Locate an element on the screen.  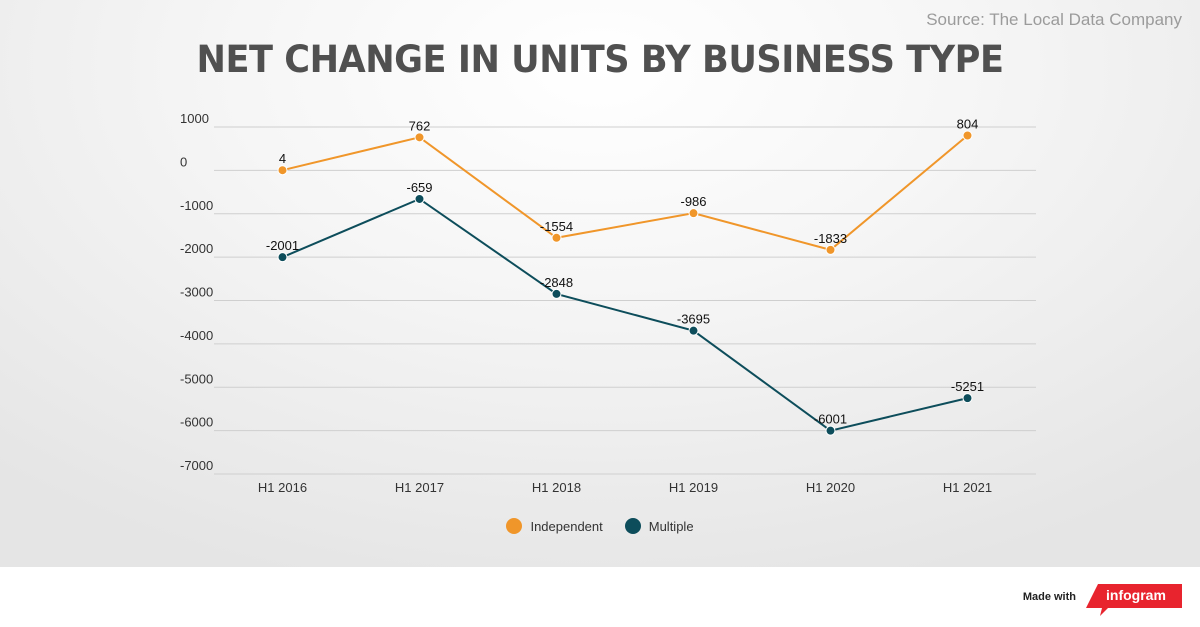
data-label: -2848 is located at coordinates (556, 282).